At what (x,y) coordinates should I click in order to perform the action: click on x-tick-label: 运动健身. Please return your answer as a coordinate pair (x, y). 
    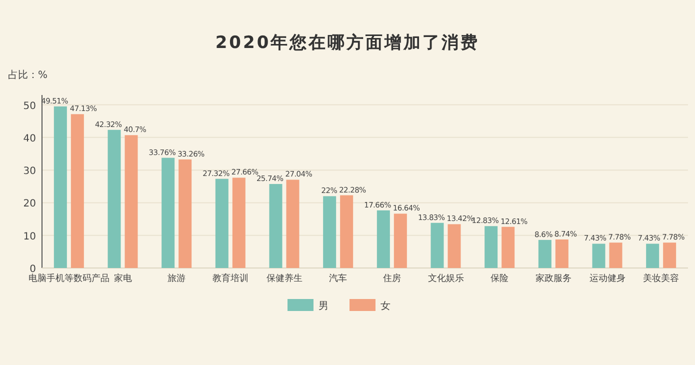
    Looking at the image, I should click on (607, 278).